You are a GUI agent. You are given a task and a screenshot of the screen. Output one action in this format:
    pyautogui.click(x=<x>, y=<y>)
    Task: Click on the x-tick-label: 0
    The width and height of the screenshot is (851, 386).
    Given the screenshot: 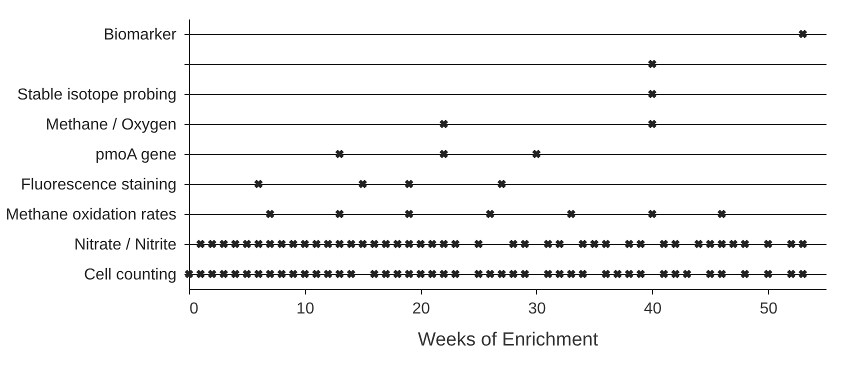 What is the action you would take?
    pyautogui.click(x=194, y=309)
    